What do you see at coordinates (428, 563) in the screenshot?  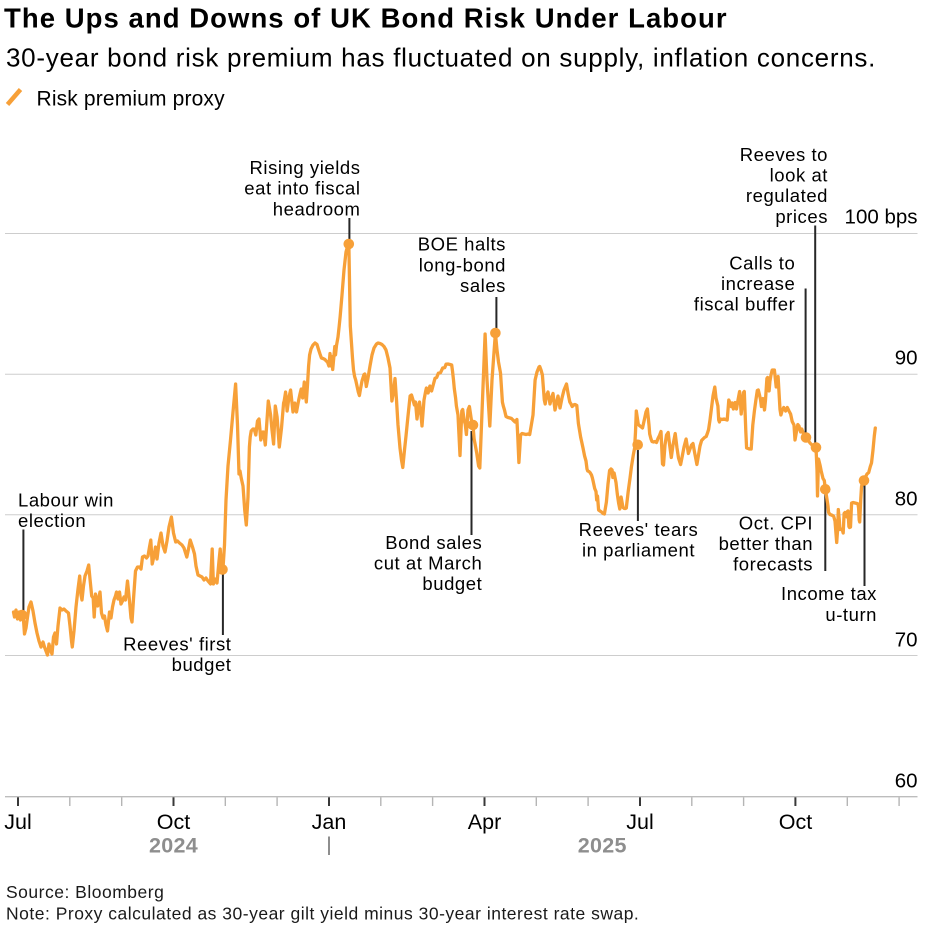 I see `svg-text: cut at March` at bounding box center [428, 563].